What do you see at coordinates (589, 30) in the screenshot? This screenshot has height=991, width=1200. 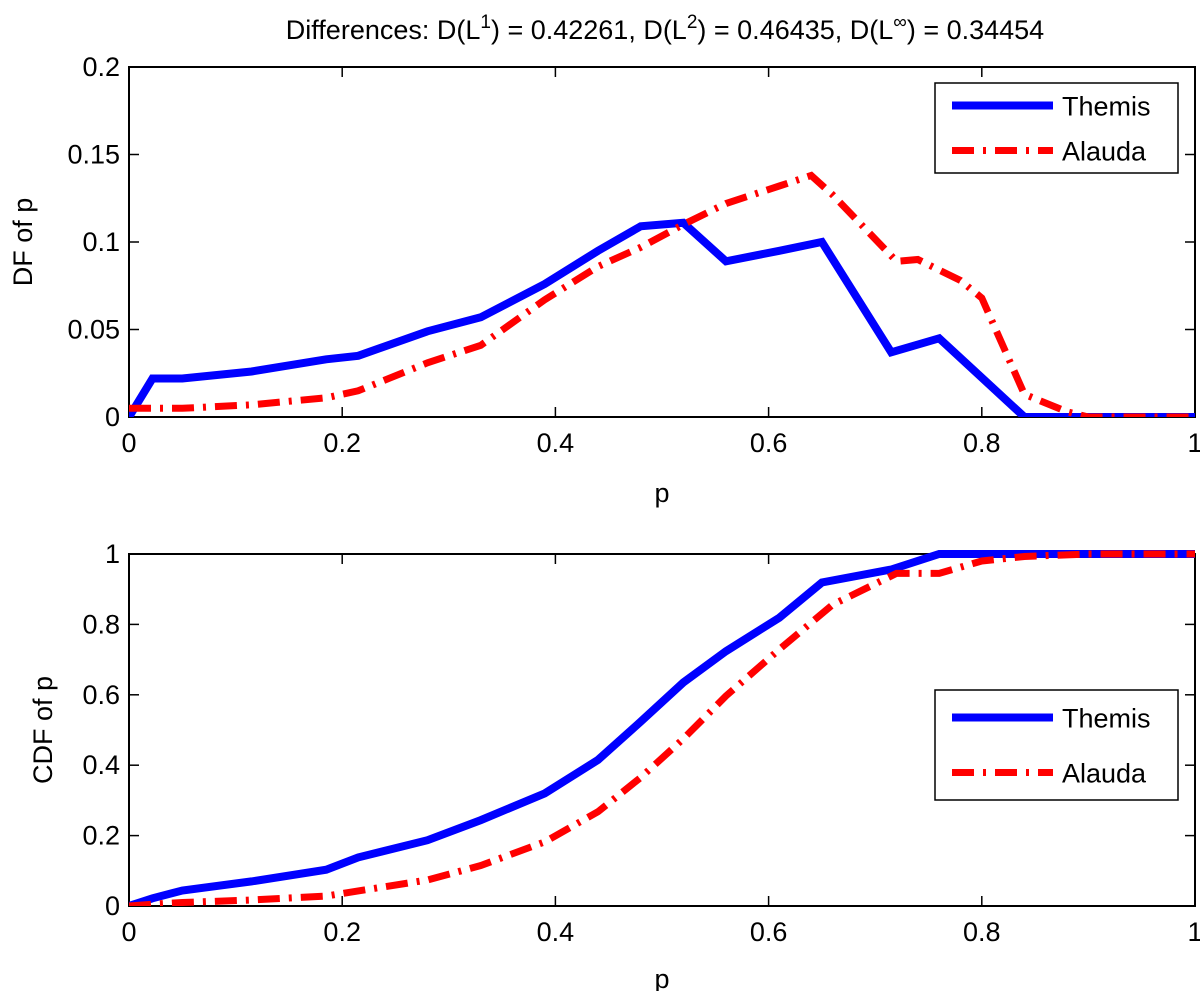 I see `title-mid-1: ) = 0.42261, D(L` at bounding box center [589, 30].